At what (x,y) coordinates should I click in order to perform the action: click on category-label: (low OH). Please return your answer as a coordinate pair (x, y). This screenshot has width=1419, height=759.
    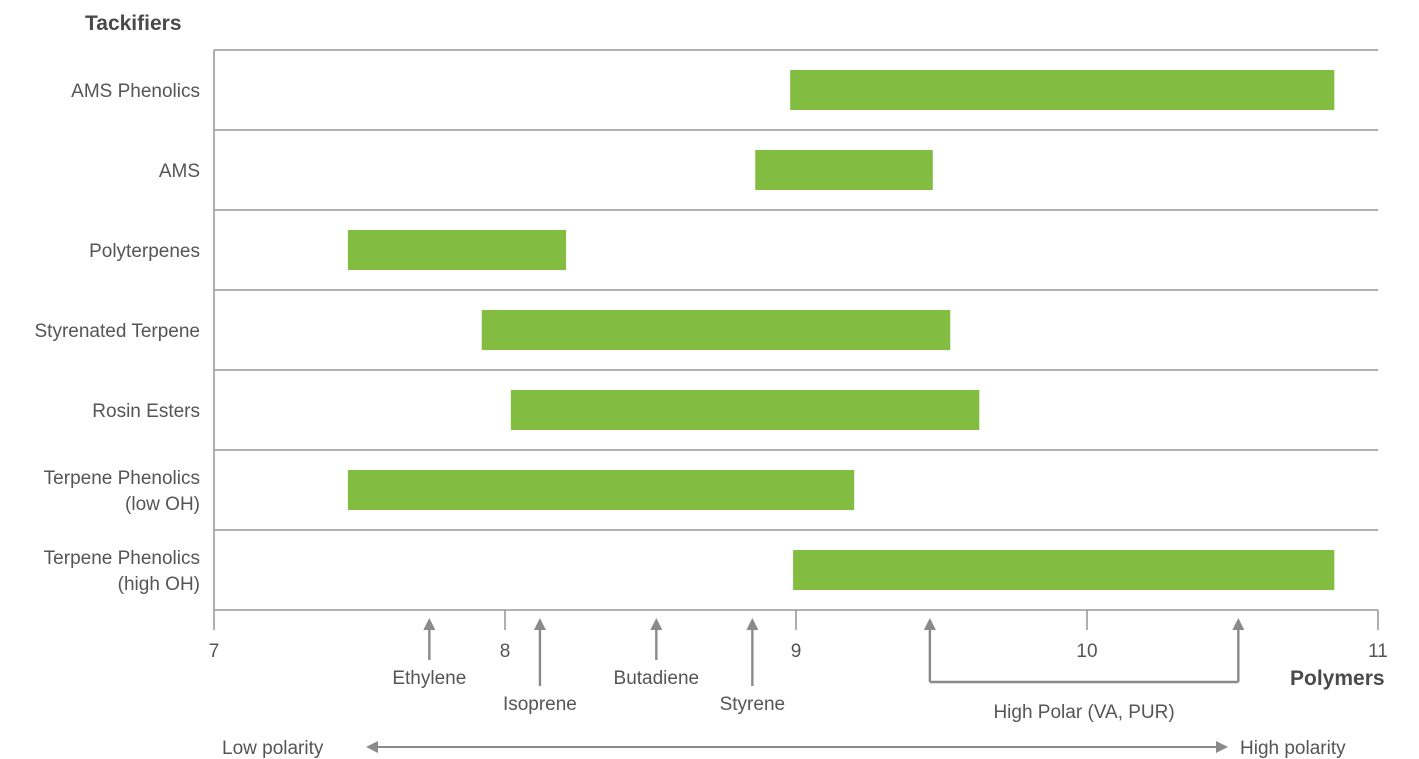
    Looking at the image, I should click on (162, 504).